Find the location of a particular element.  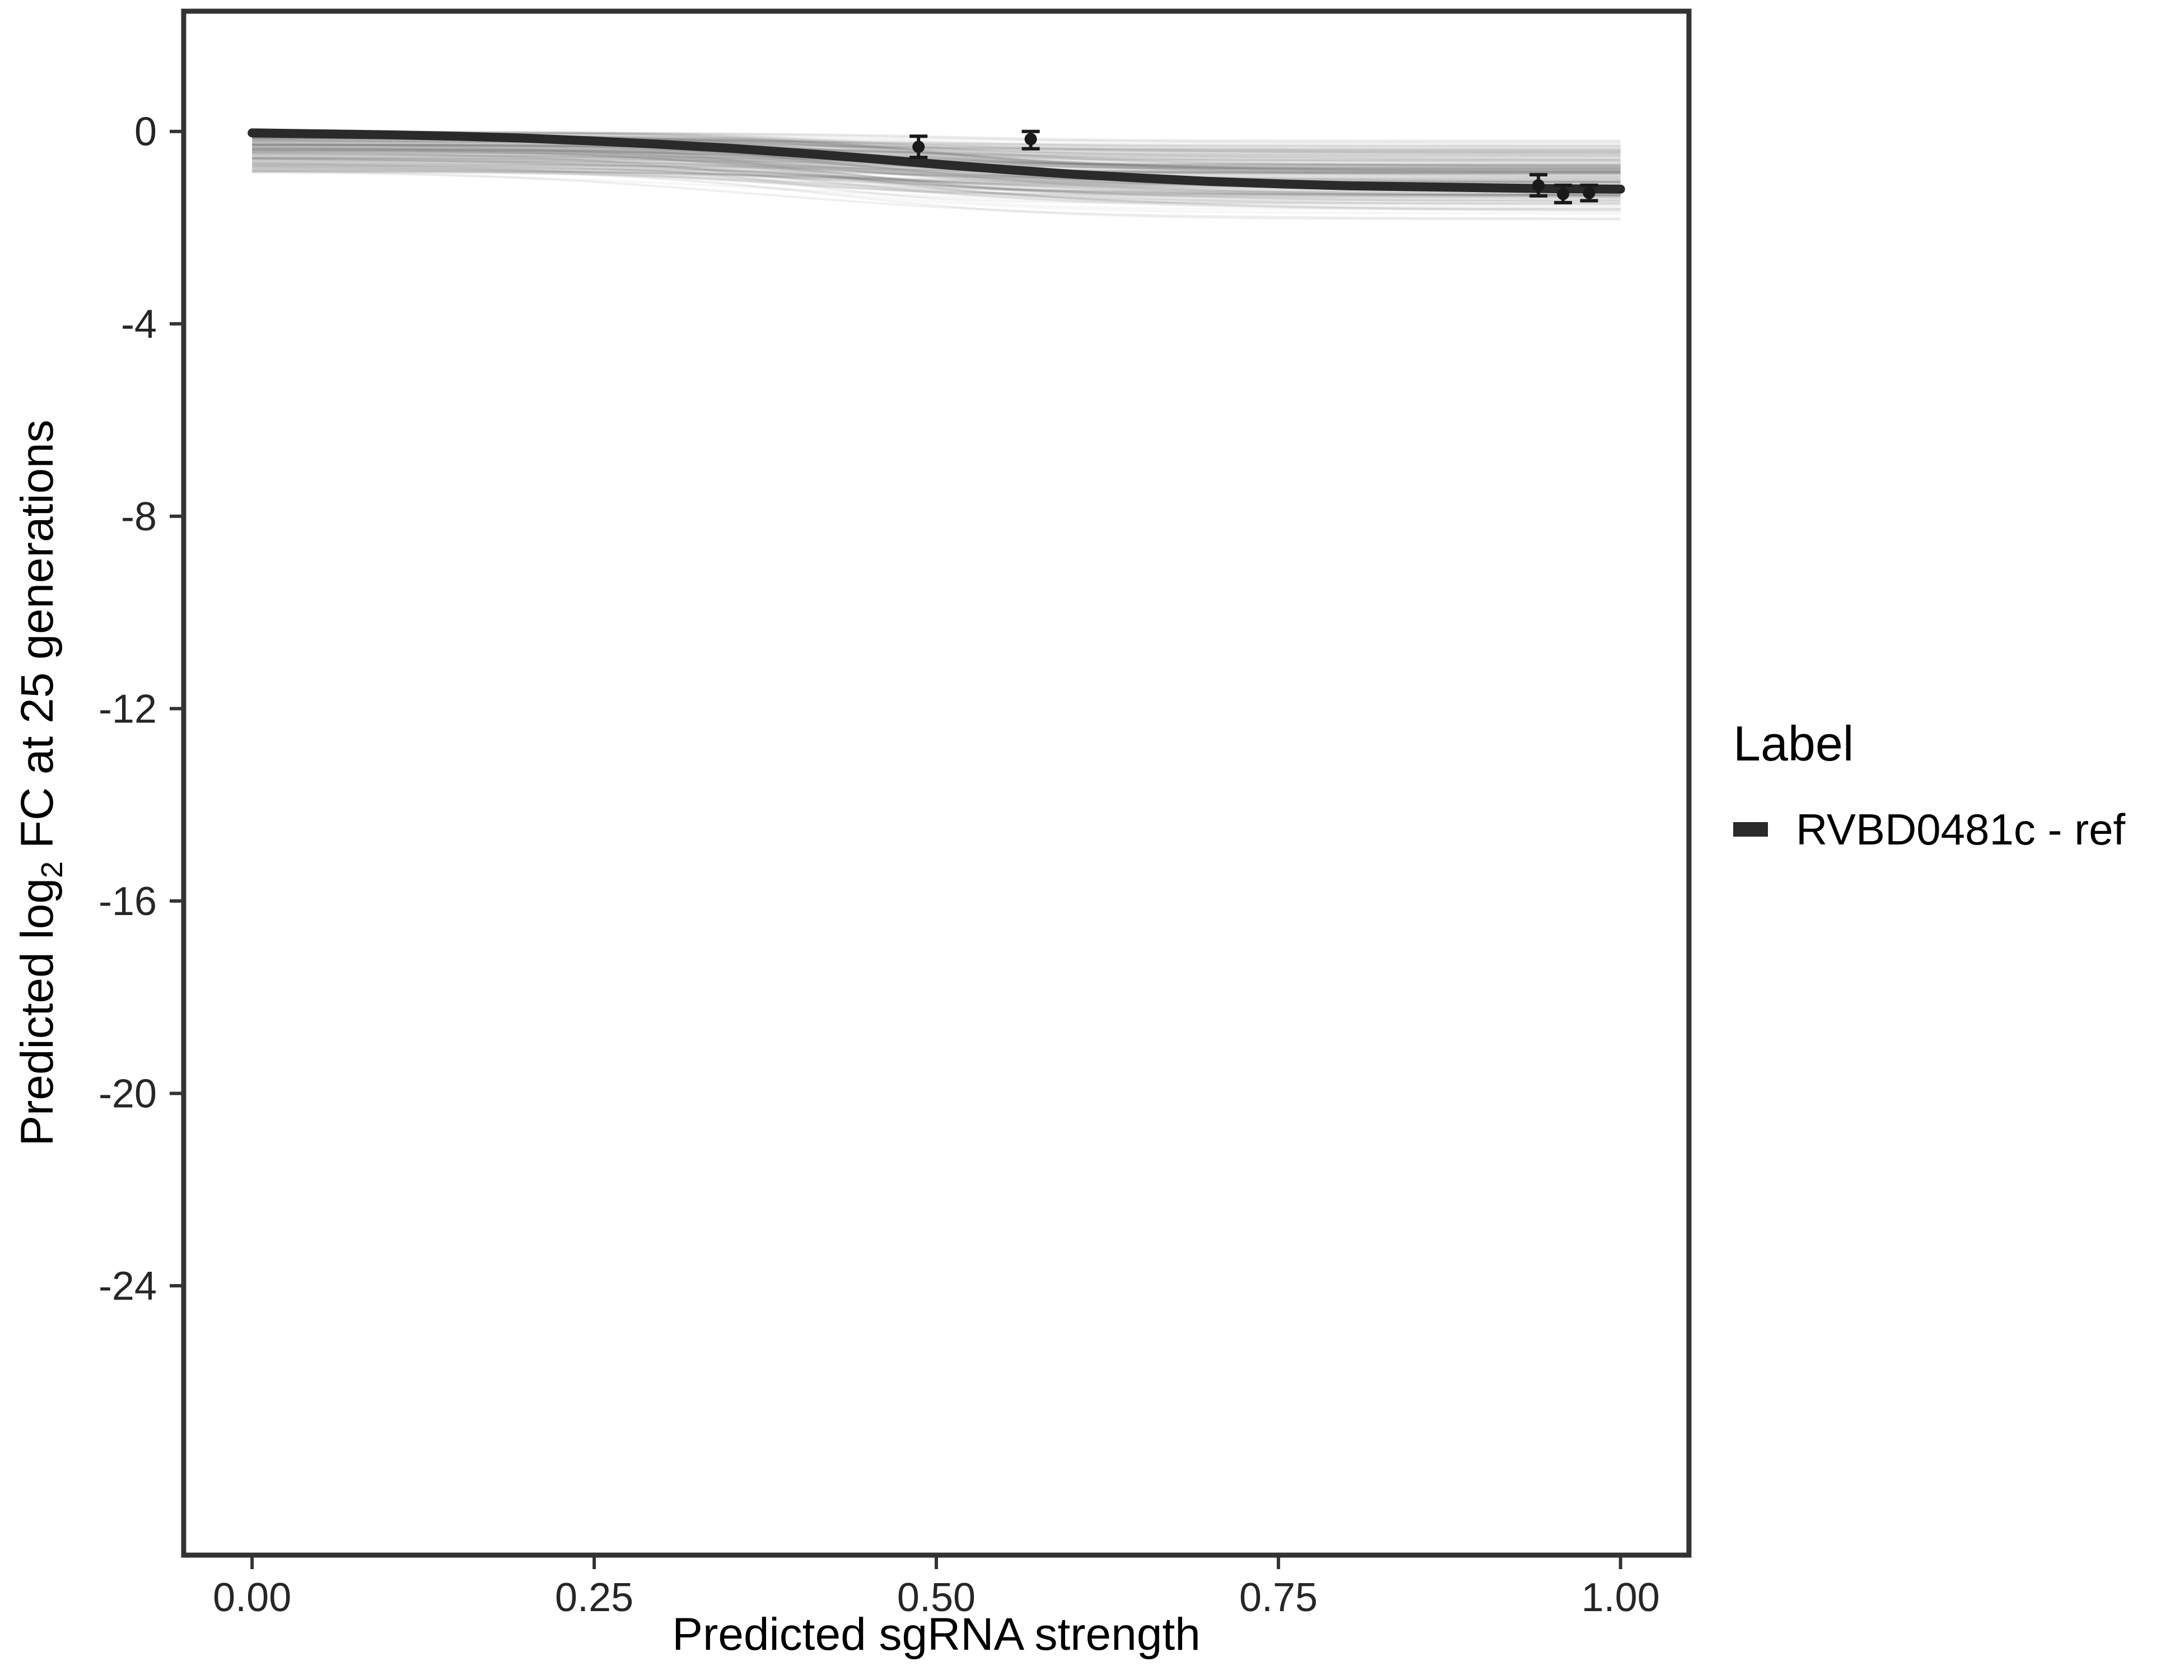

y-tick-label: -4 is located at coordinates (139, 325).